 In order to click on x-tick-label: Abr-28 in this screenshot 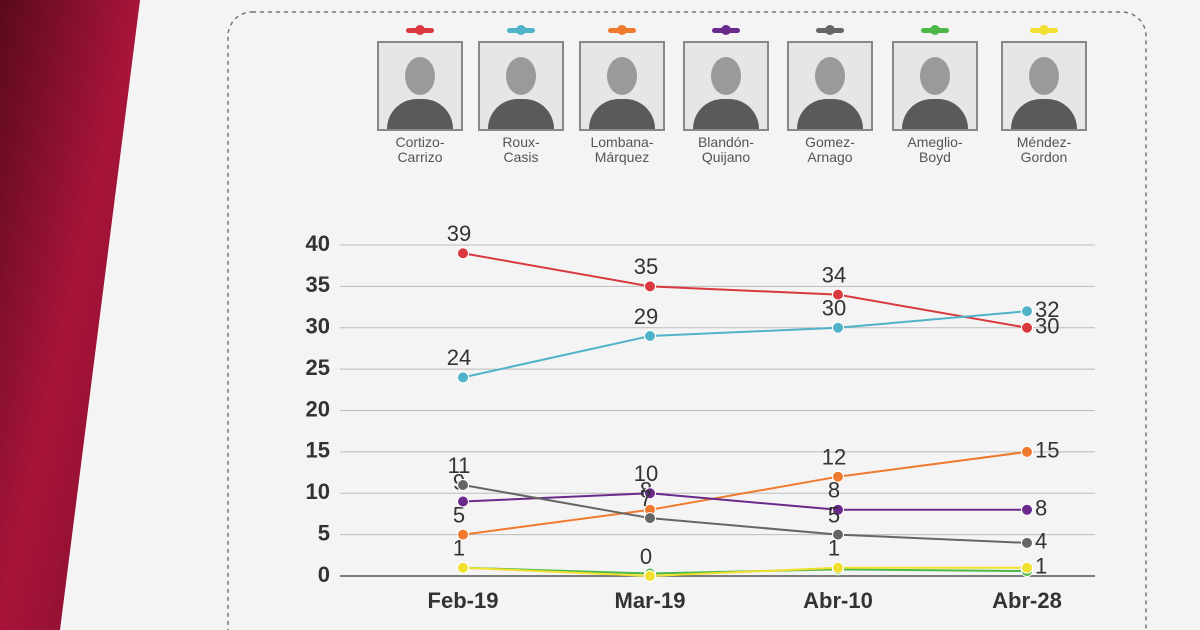, I will do `click(1027, 600)`.